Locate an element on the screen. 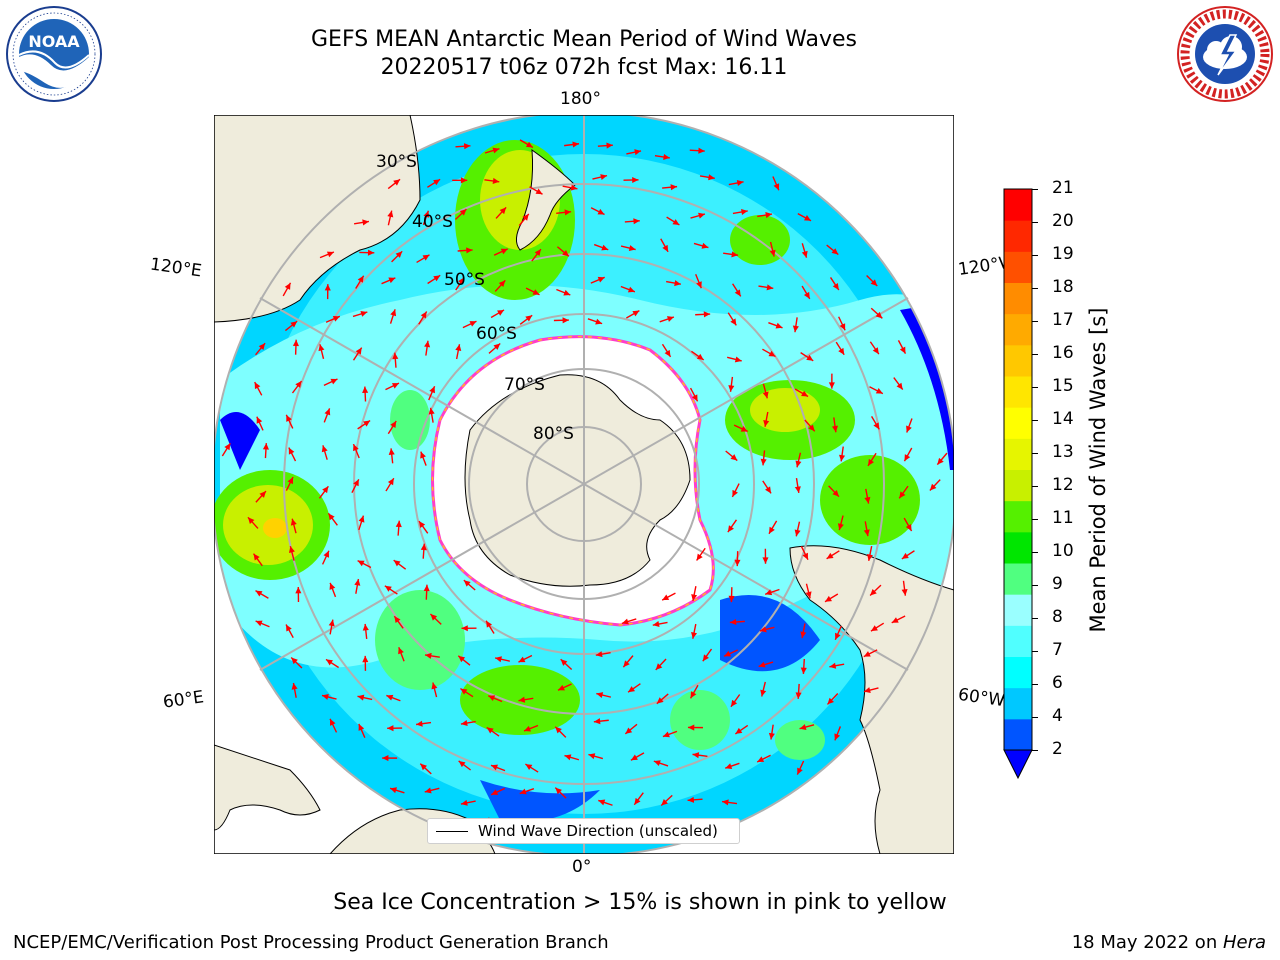 The width and height of the screenshot is (1280, 960). lat-label-30s: 30°S is located at coordinates (396, 162).